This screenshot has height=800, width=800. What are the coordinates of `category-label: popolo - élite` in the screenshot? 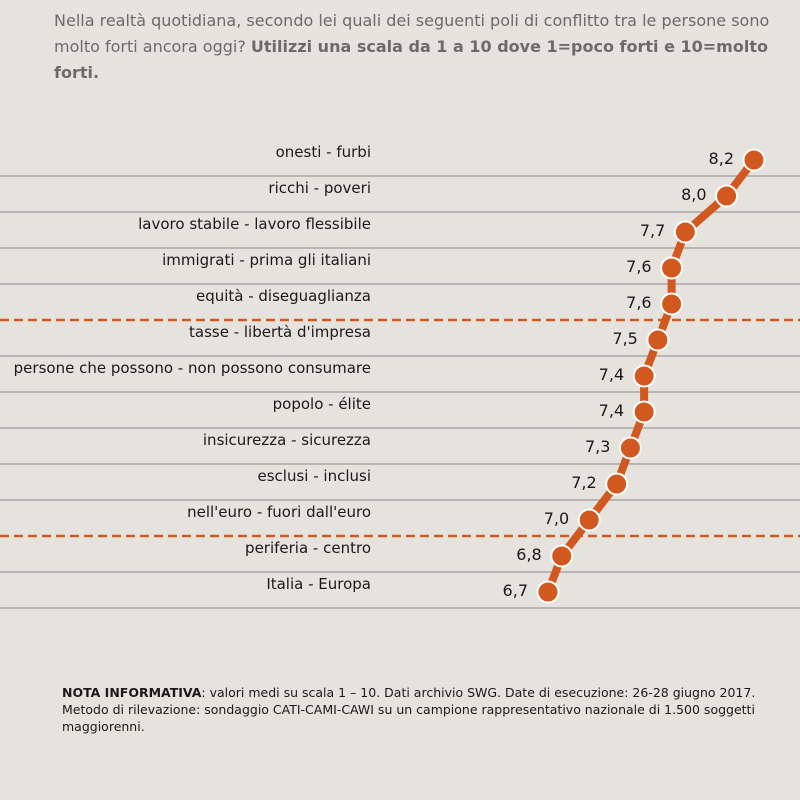 It's located at (322, 404).